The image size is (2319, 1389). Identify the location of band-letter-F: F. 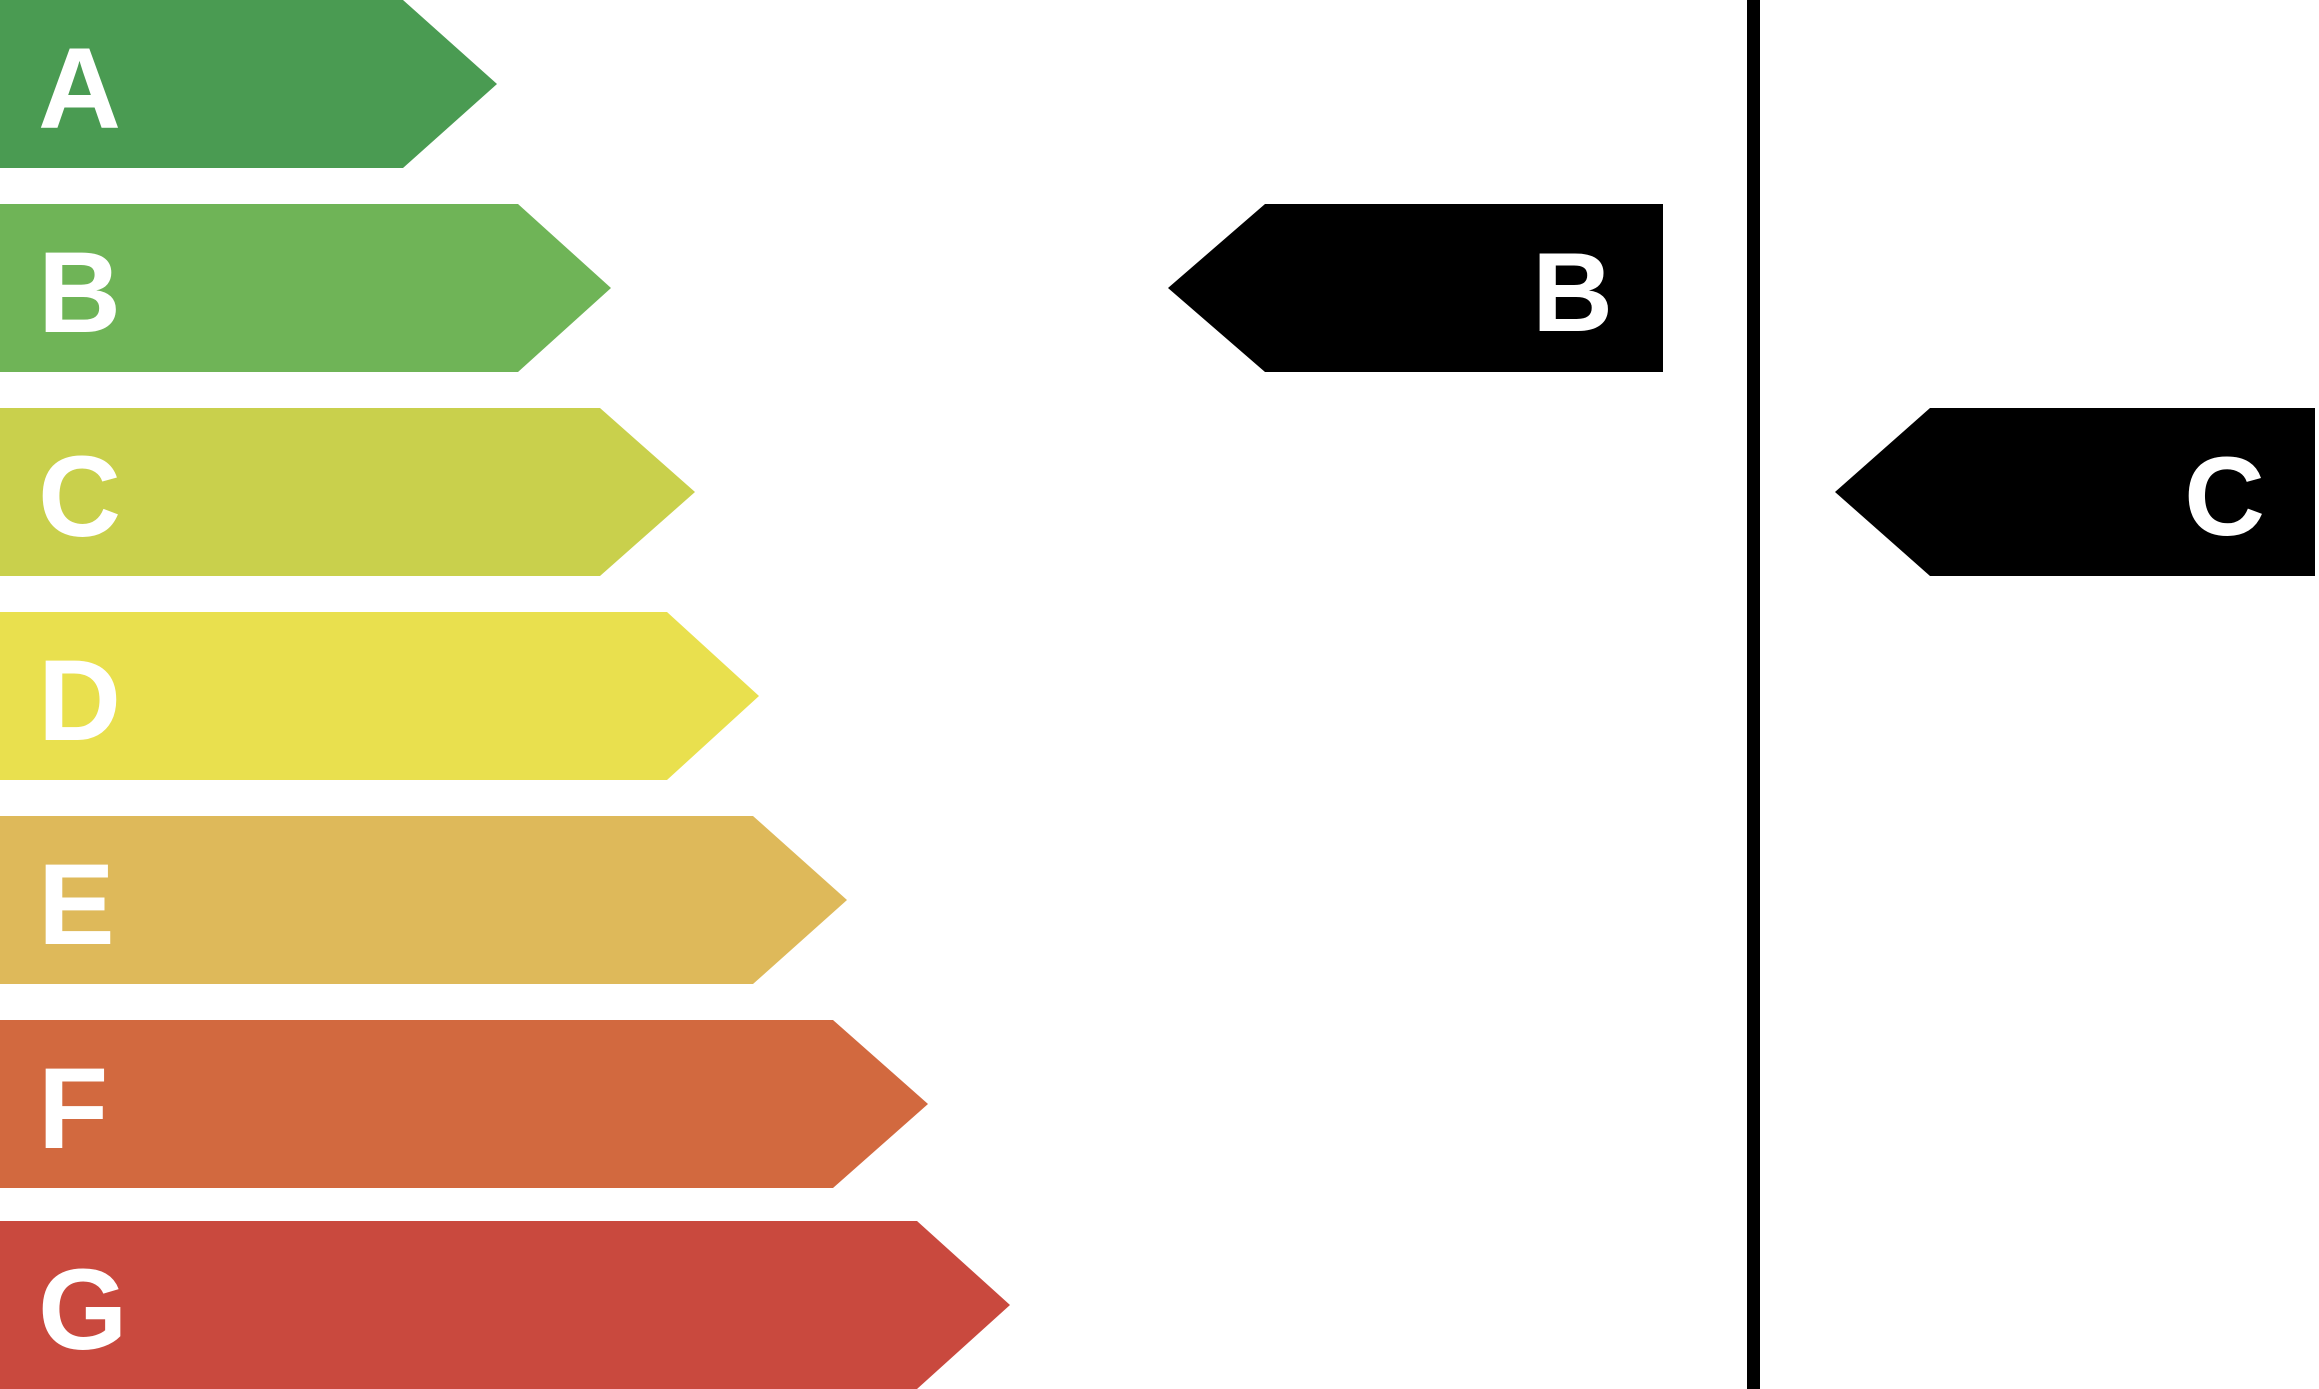
(73, 1108).